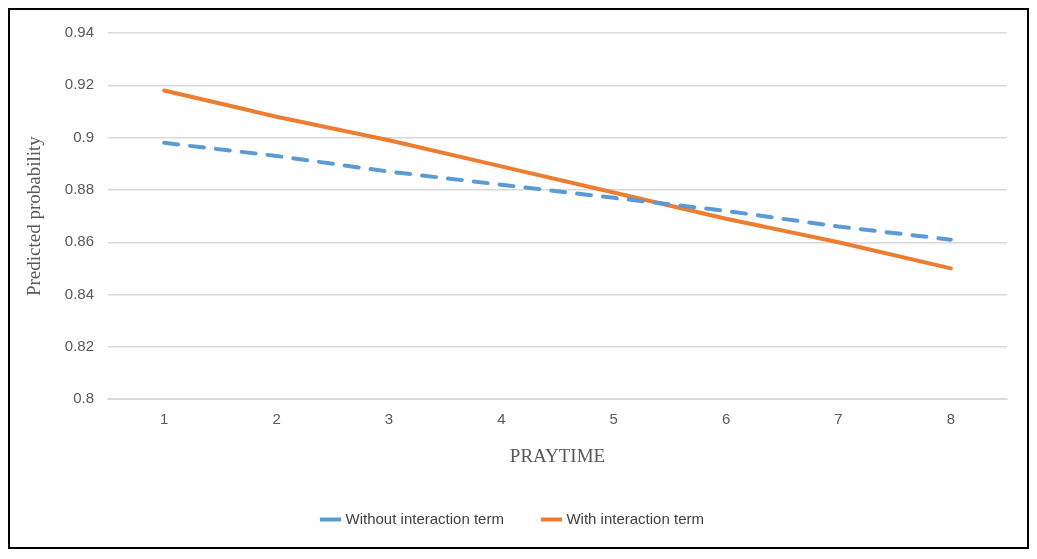 The width and height of the screenshot is (1037, 559). Describe the element at coordinates (34, 216) in the screenshot. I see `y-axis-title: Predicted probability` at that location.